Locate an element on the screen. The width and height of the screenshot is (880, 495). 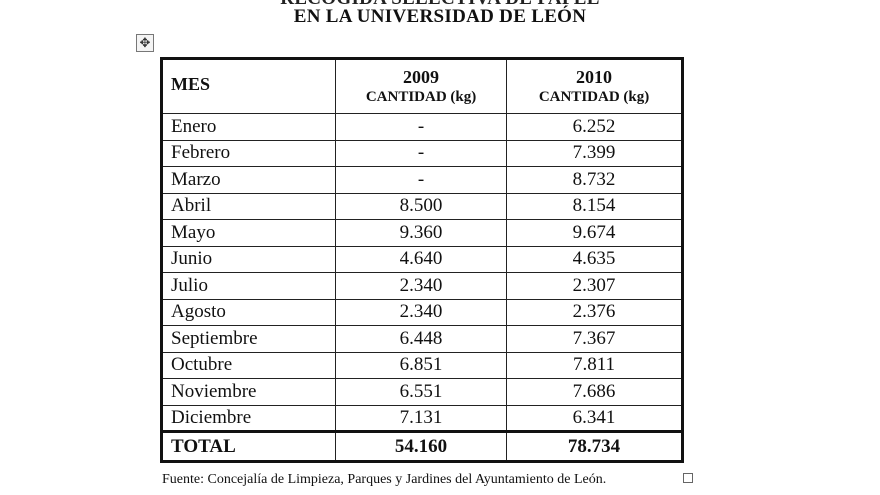
value-2010-cell: 4.635 is located at coordinates (594, 259).